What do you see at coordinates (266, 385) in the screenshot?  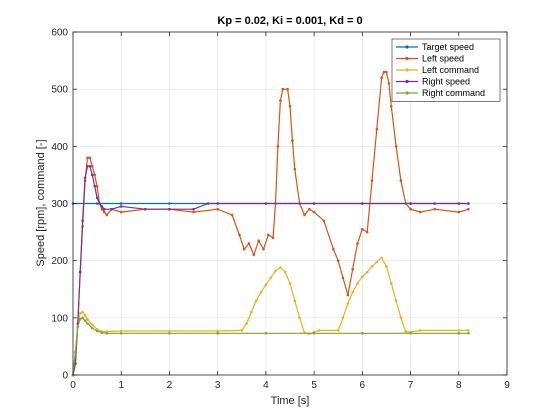 I see `x-tick-label: 4` at bounding box center [266, 385].